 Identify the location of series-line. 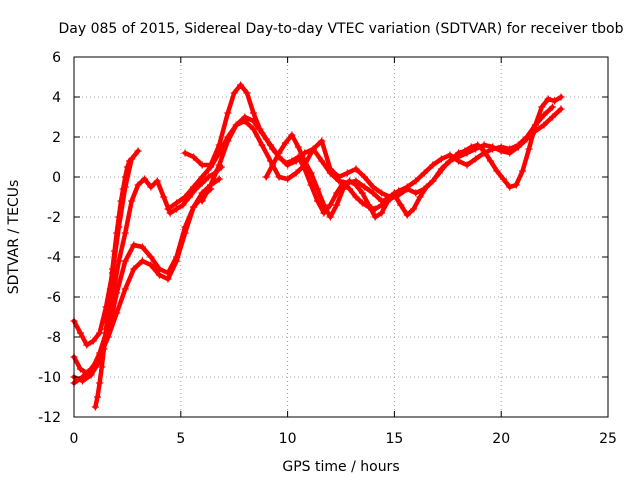
(146, 281).